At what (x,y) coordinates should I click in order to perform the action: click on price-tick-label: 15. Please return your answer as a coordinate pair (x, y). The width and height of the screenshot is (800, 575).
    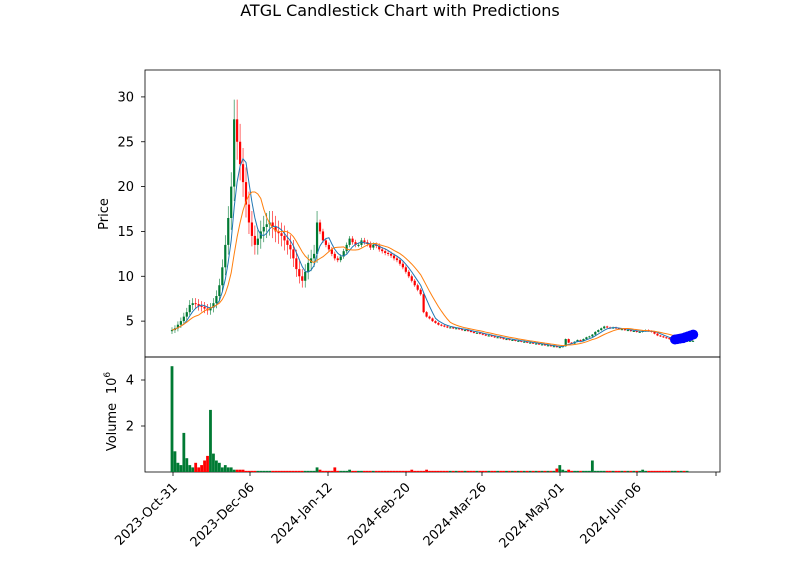
    Looking at the image, I should click on (125, 232).